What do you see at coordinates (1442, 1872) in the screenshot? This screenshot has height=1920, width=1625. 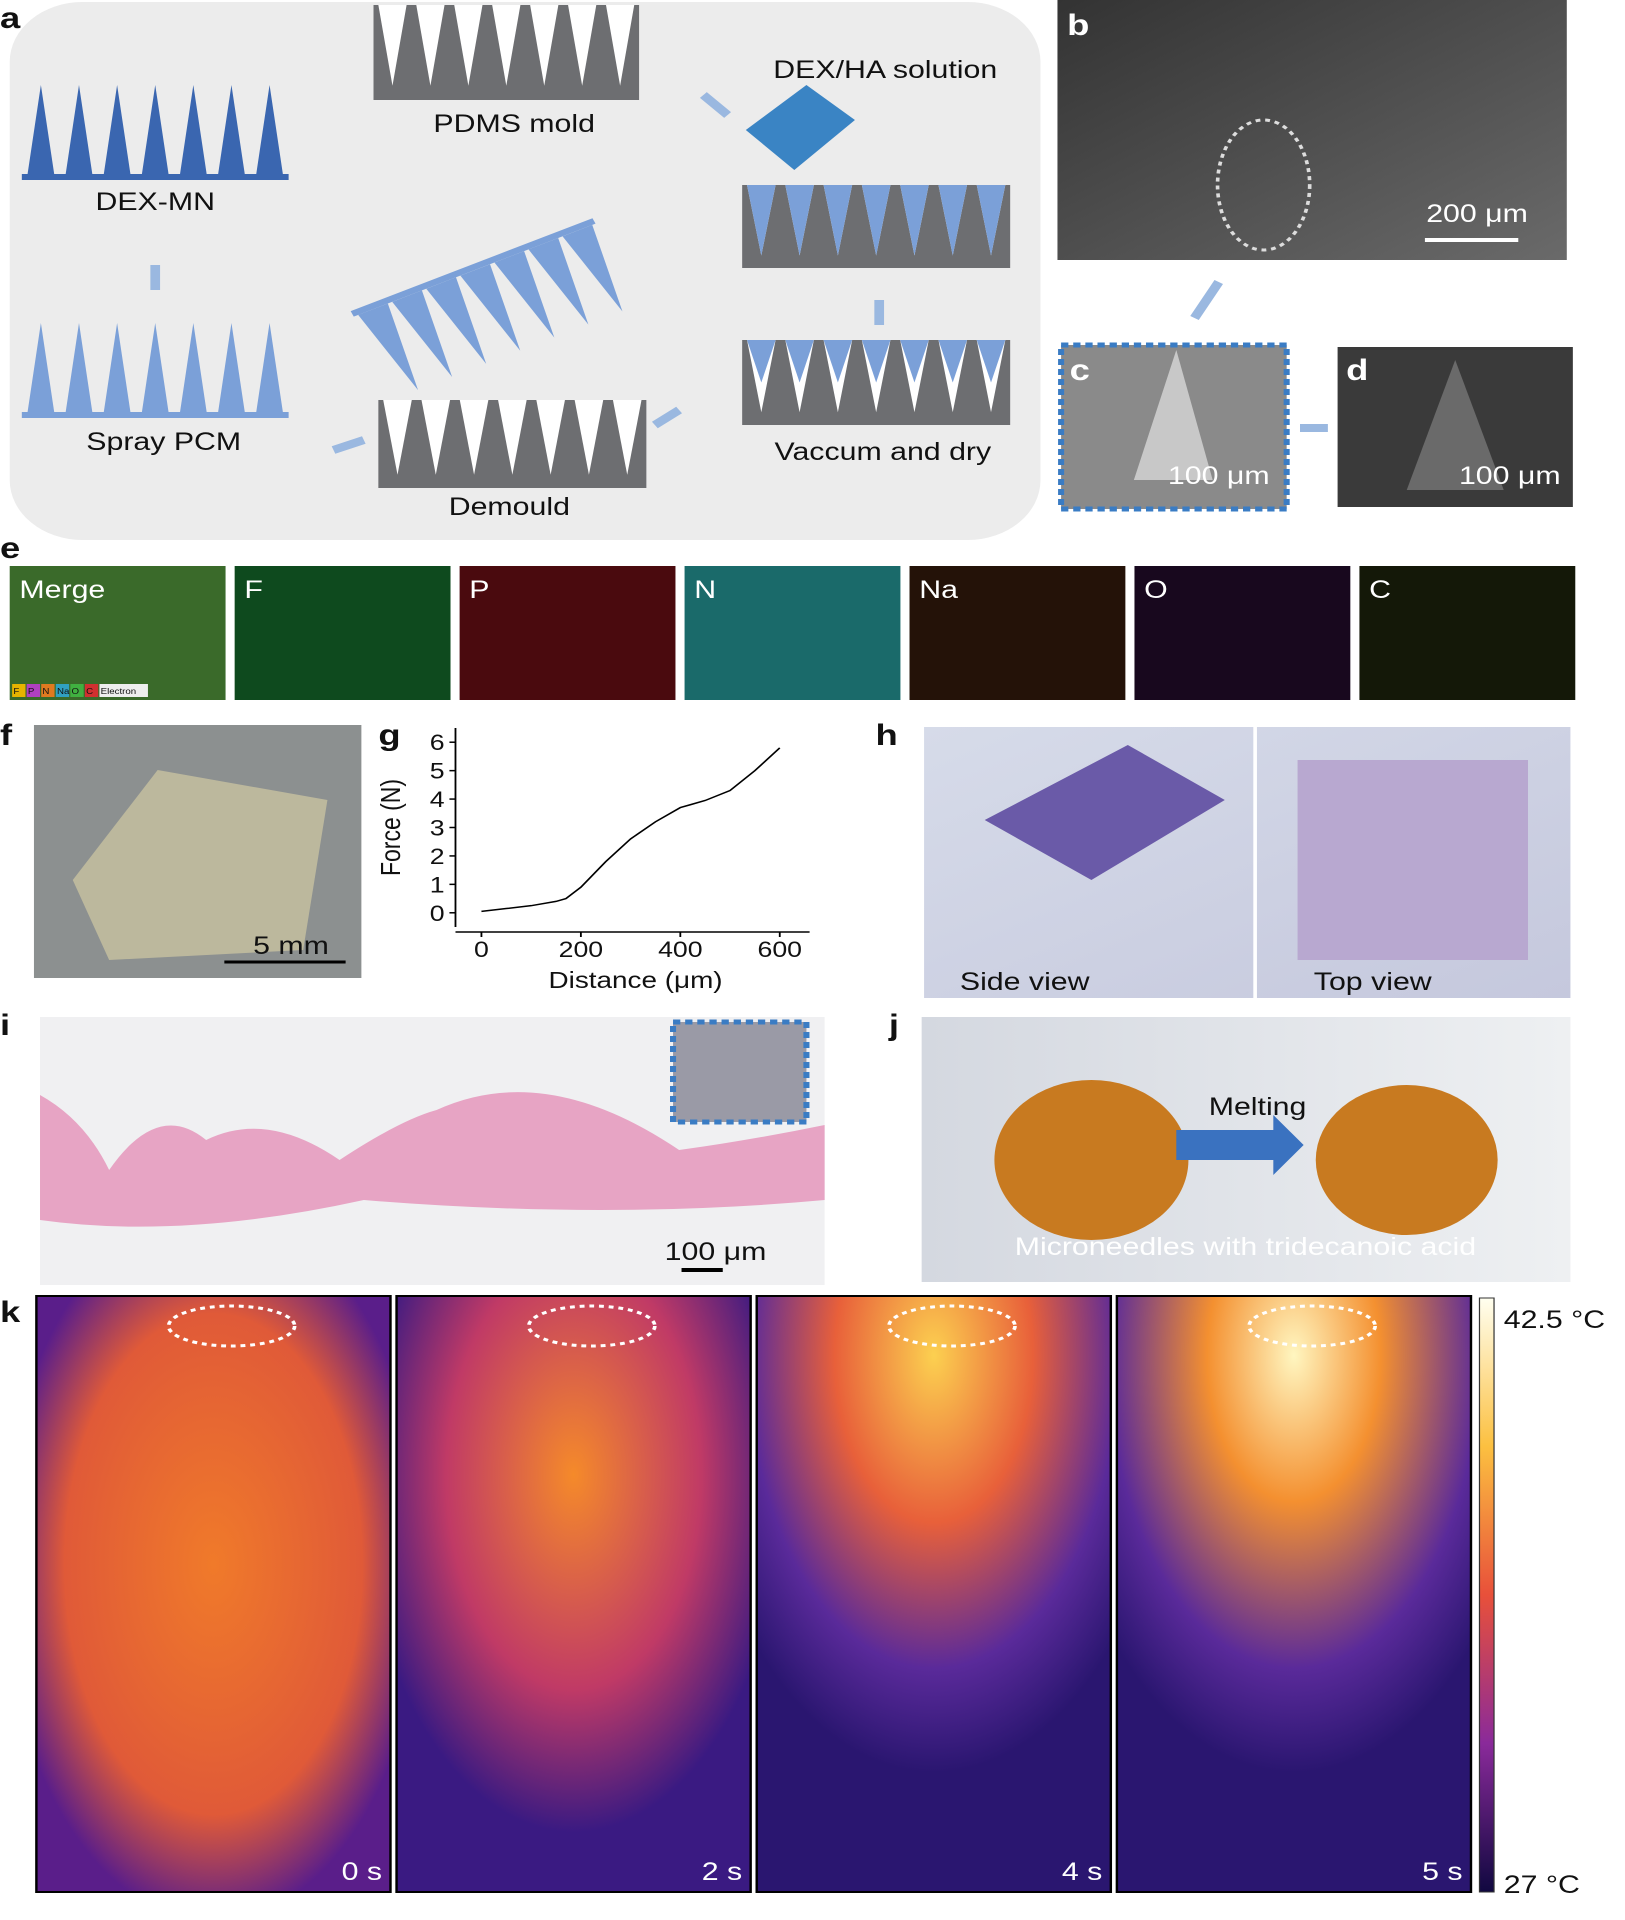 I see `time-label: 5 s` at bounding box center [1442, 1872].